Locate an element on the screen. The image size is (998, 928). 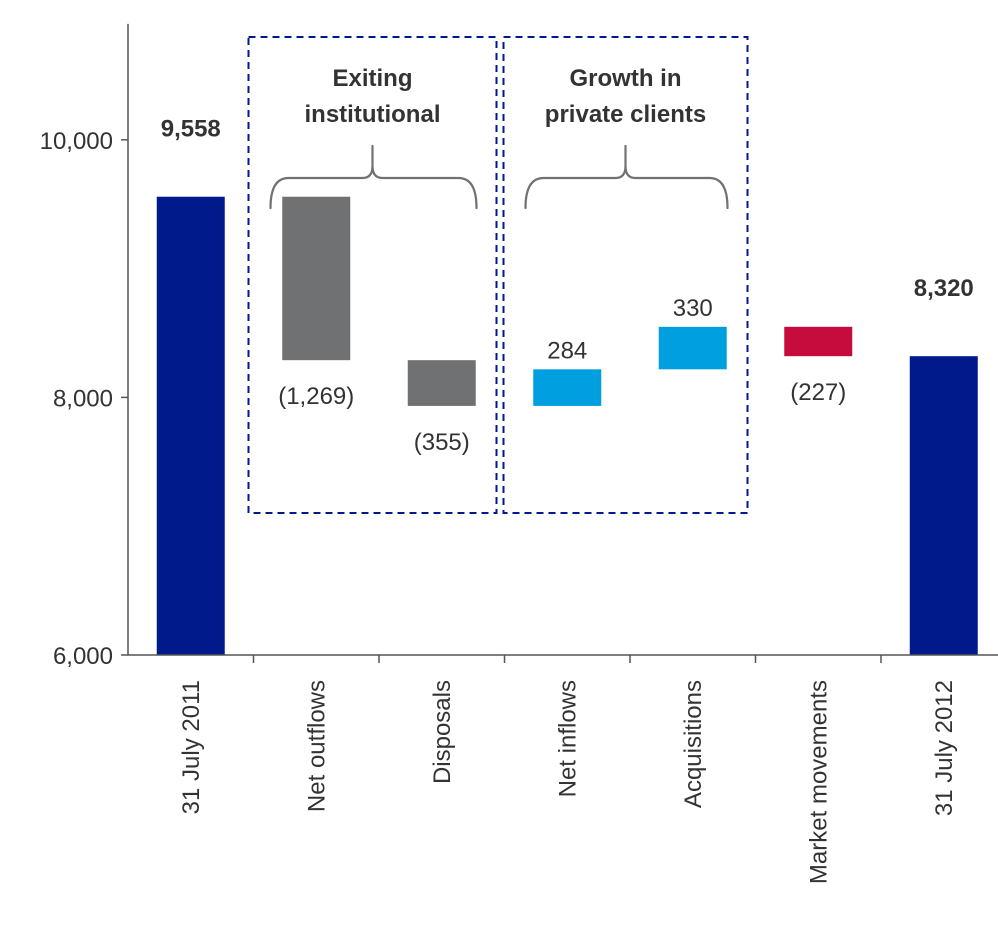
bar-net-inflows is located at coordinates (567, 387).